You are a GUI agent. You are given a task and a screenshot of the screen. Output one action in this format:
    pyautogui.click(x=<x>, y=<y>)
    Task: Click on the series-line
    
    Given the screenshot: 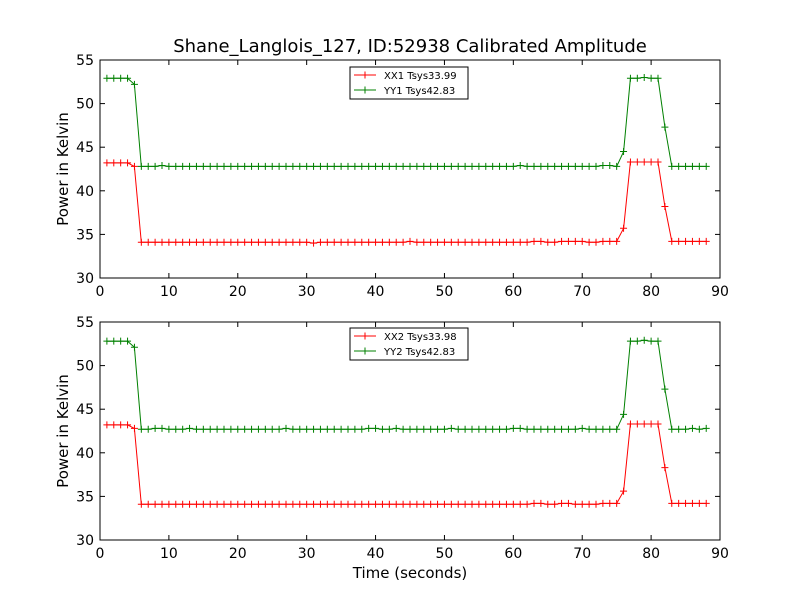 What is the action you would take?
    pyautogui.click(x=406, y=202)
    